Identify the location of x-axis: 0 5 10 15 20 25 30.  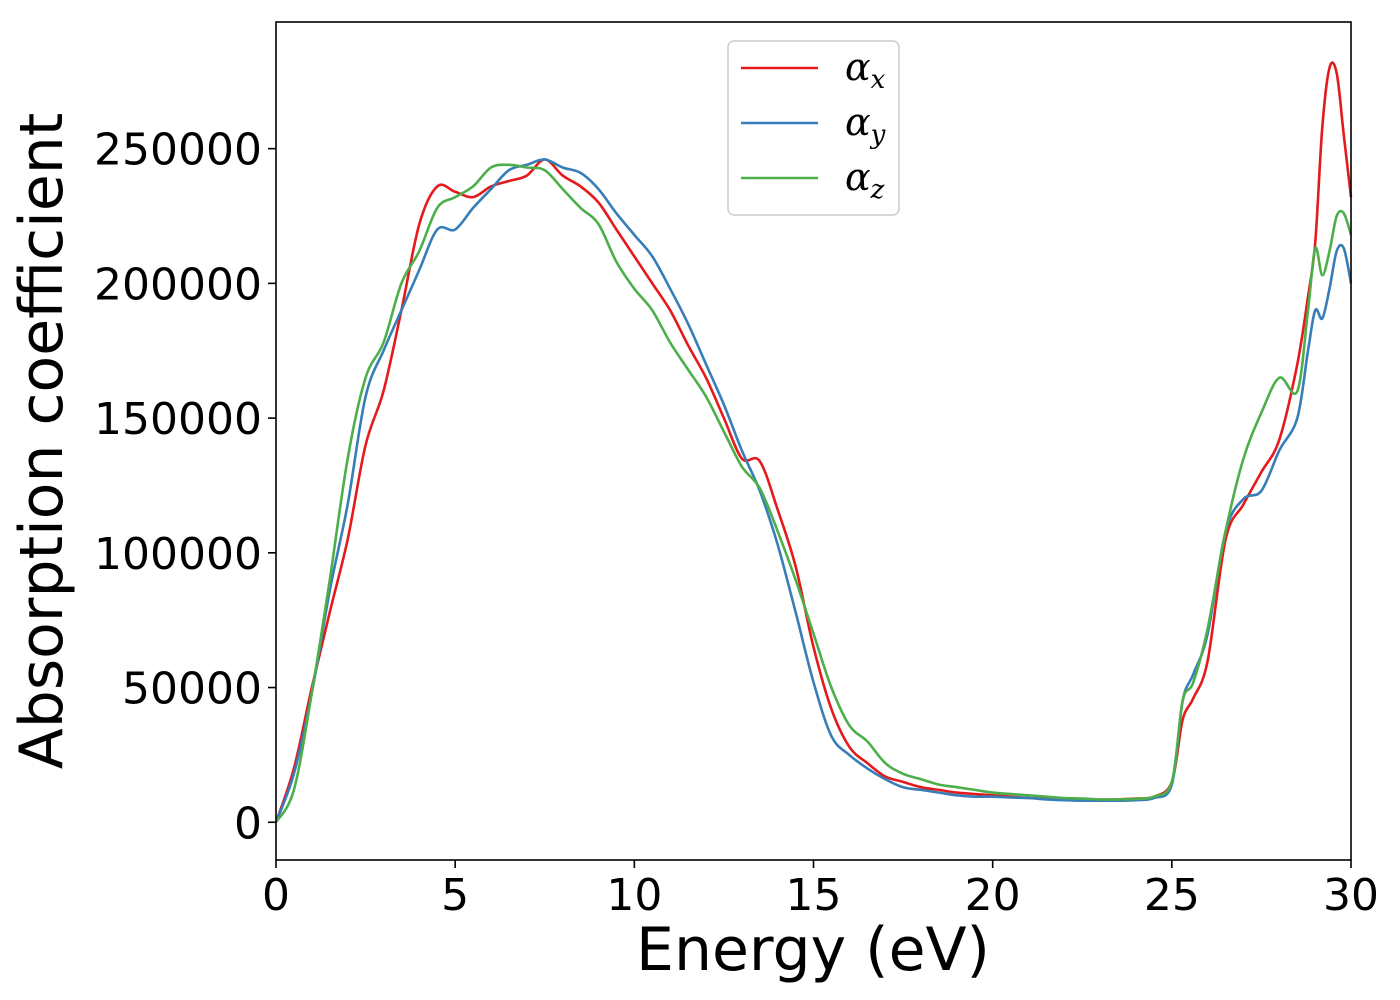
(820, 890).